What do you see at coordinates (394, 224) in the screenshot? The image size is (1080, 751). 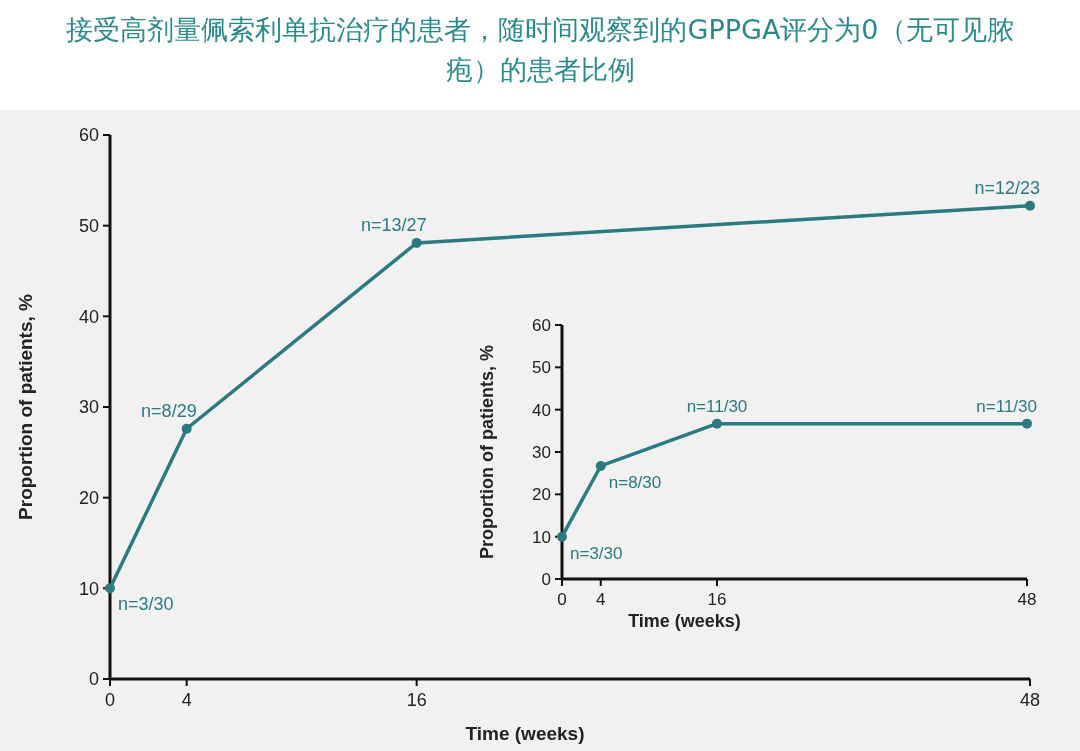 I see `annotation: n=13/27` at bounding box center [394, 224].